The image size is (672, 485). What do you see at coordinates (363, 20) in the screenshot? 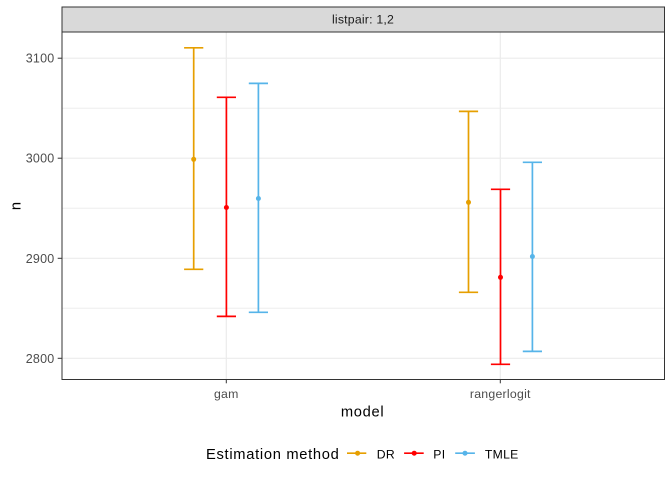
I see `svg-text: listpair: 1,2` at bounding box center [363, 20].